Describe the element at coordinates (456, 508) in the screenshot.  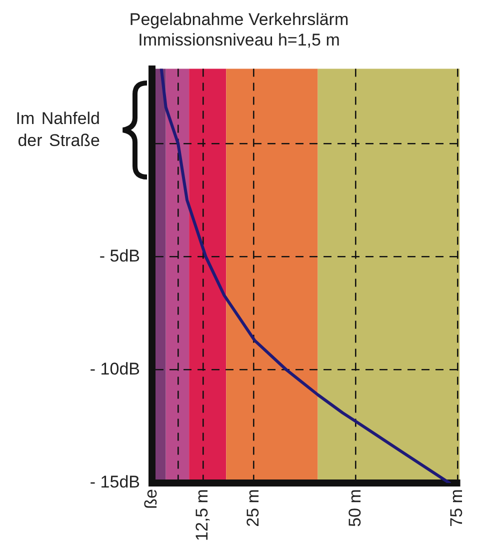
I see `x-tick-label: 75 m` at that location.